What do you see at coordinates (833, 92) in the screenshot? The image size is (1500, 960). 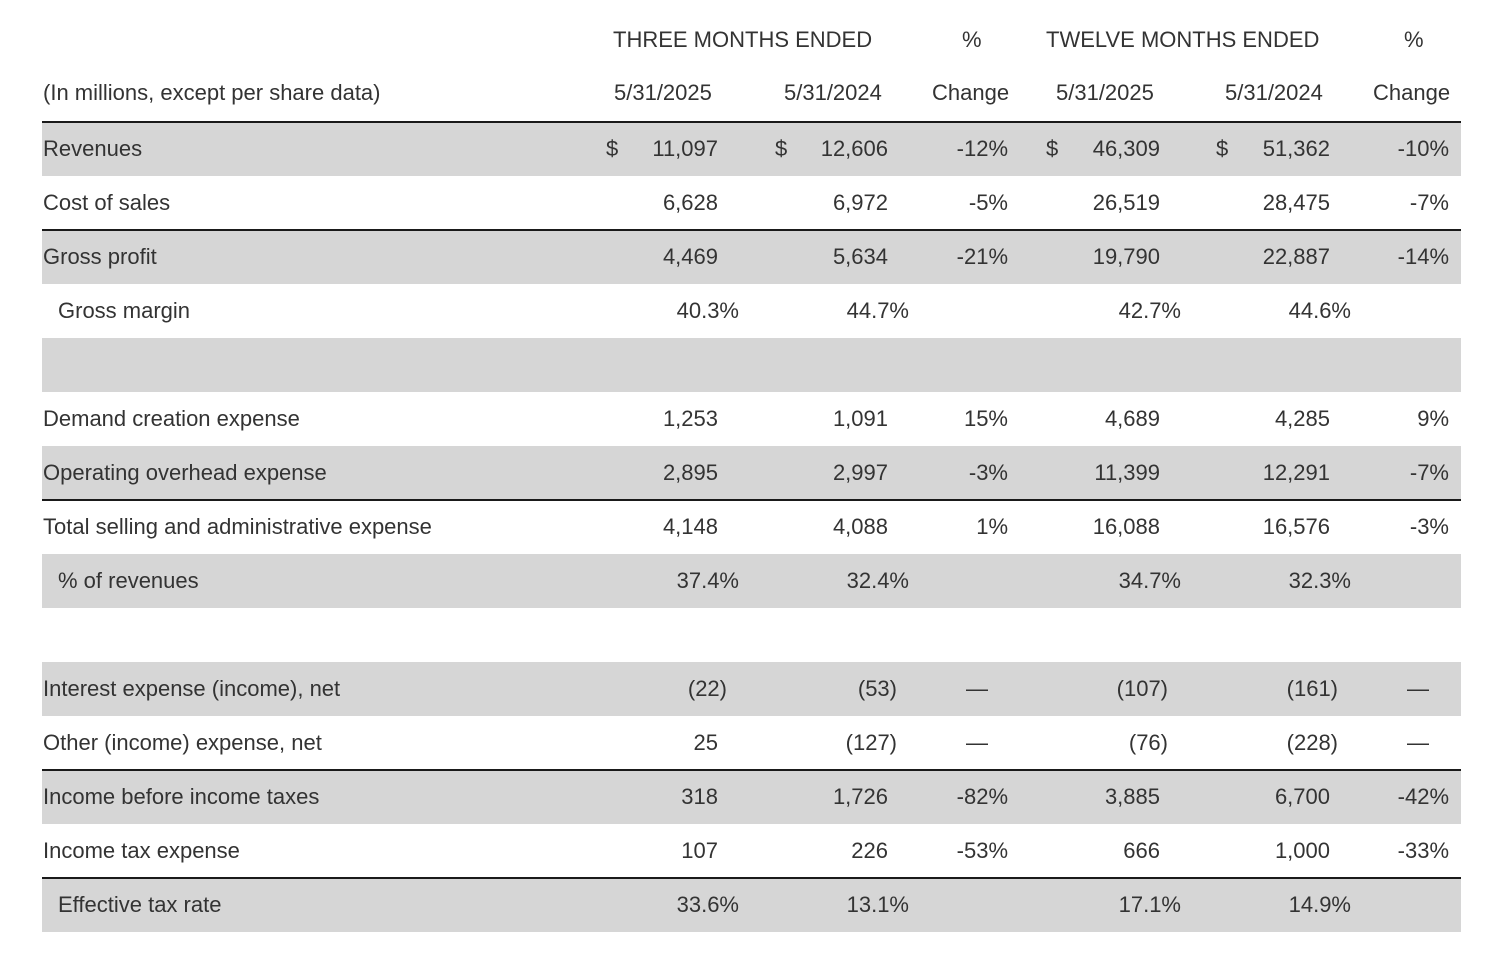 I see `header-q-2024: 5/31/2024` at bounding box center [833, 92].